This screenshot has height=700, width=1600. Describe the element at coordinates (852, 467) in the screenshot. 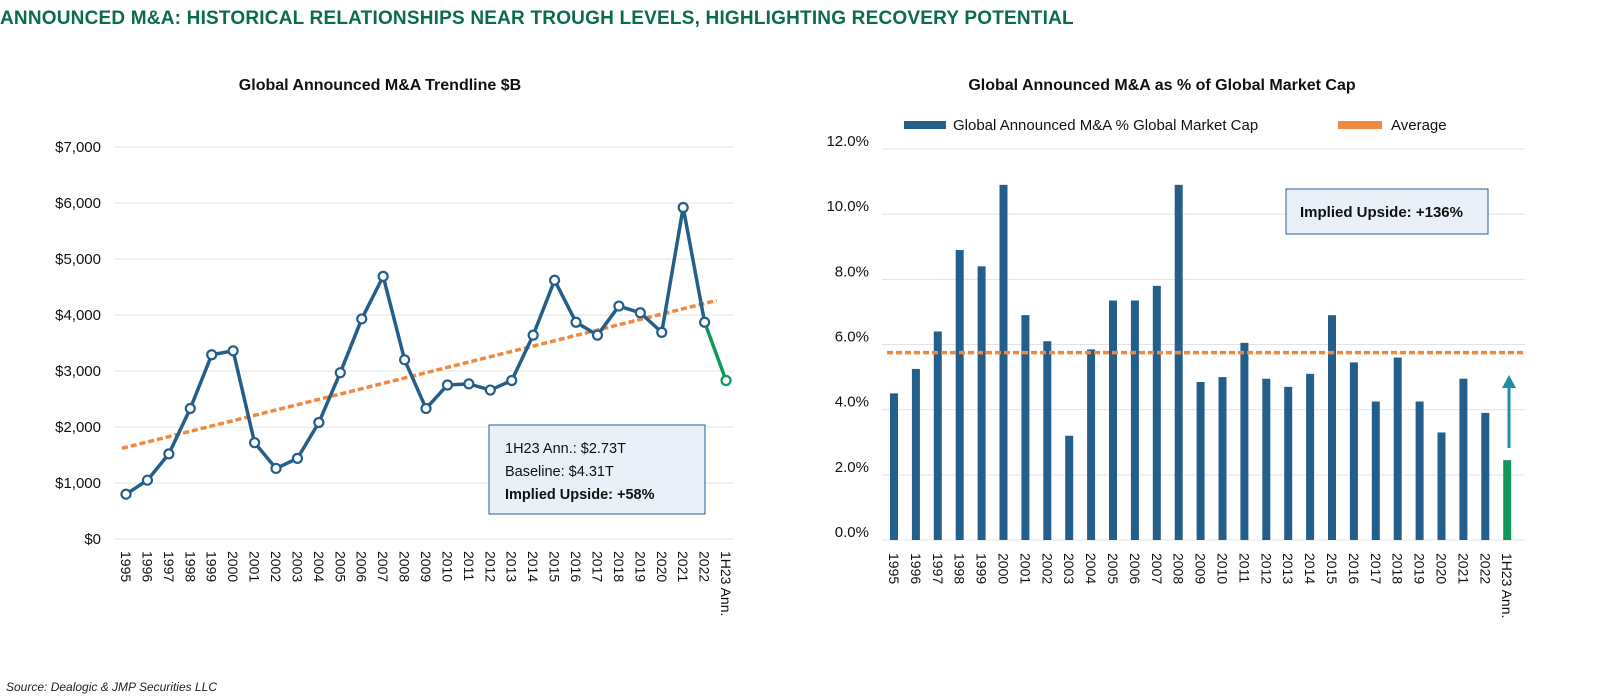

I see `right-y-tick-label: 2.0%` at that location.